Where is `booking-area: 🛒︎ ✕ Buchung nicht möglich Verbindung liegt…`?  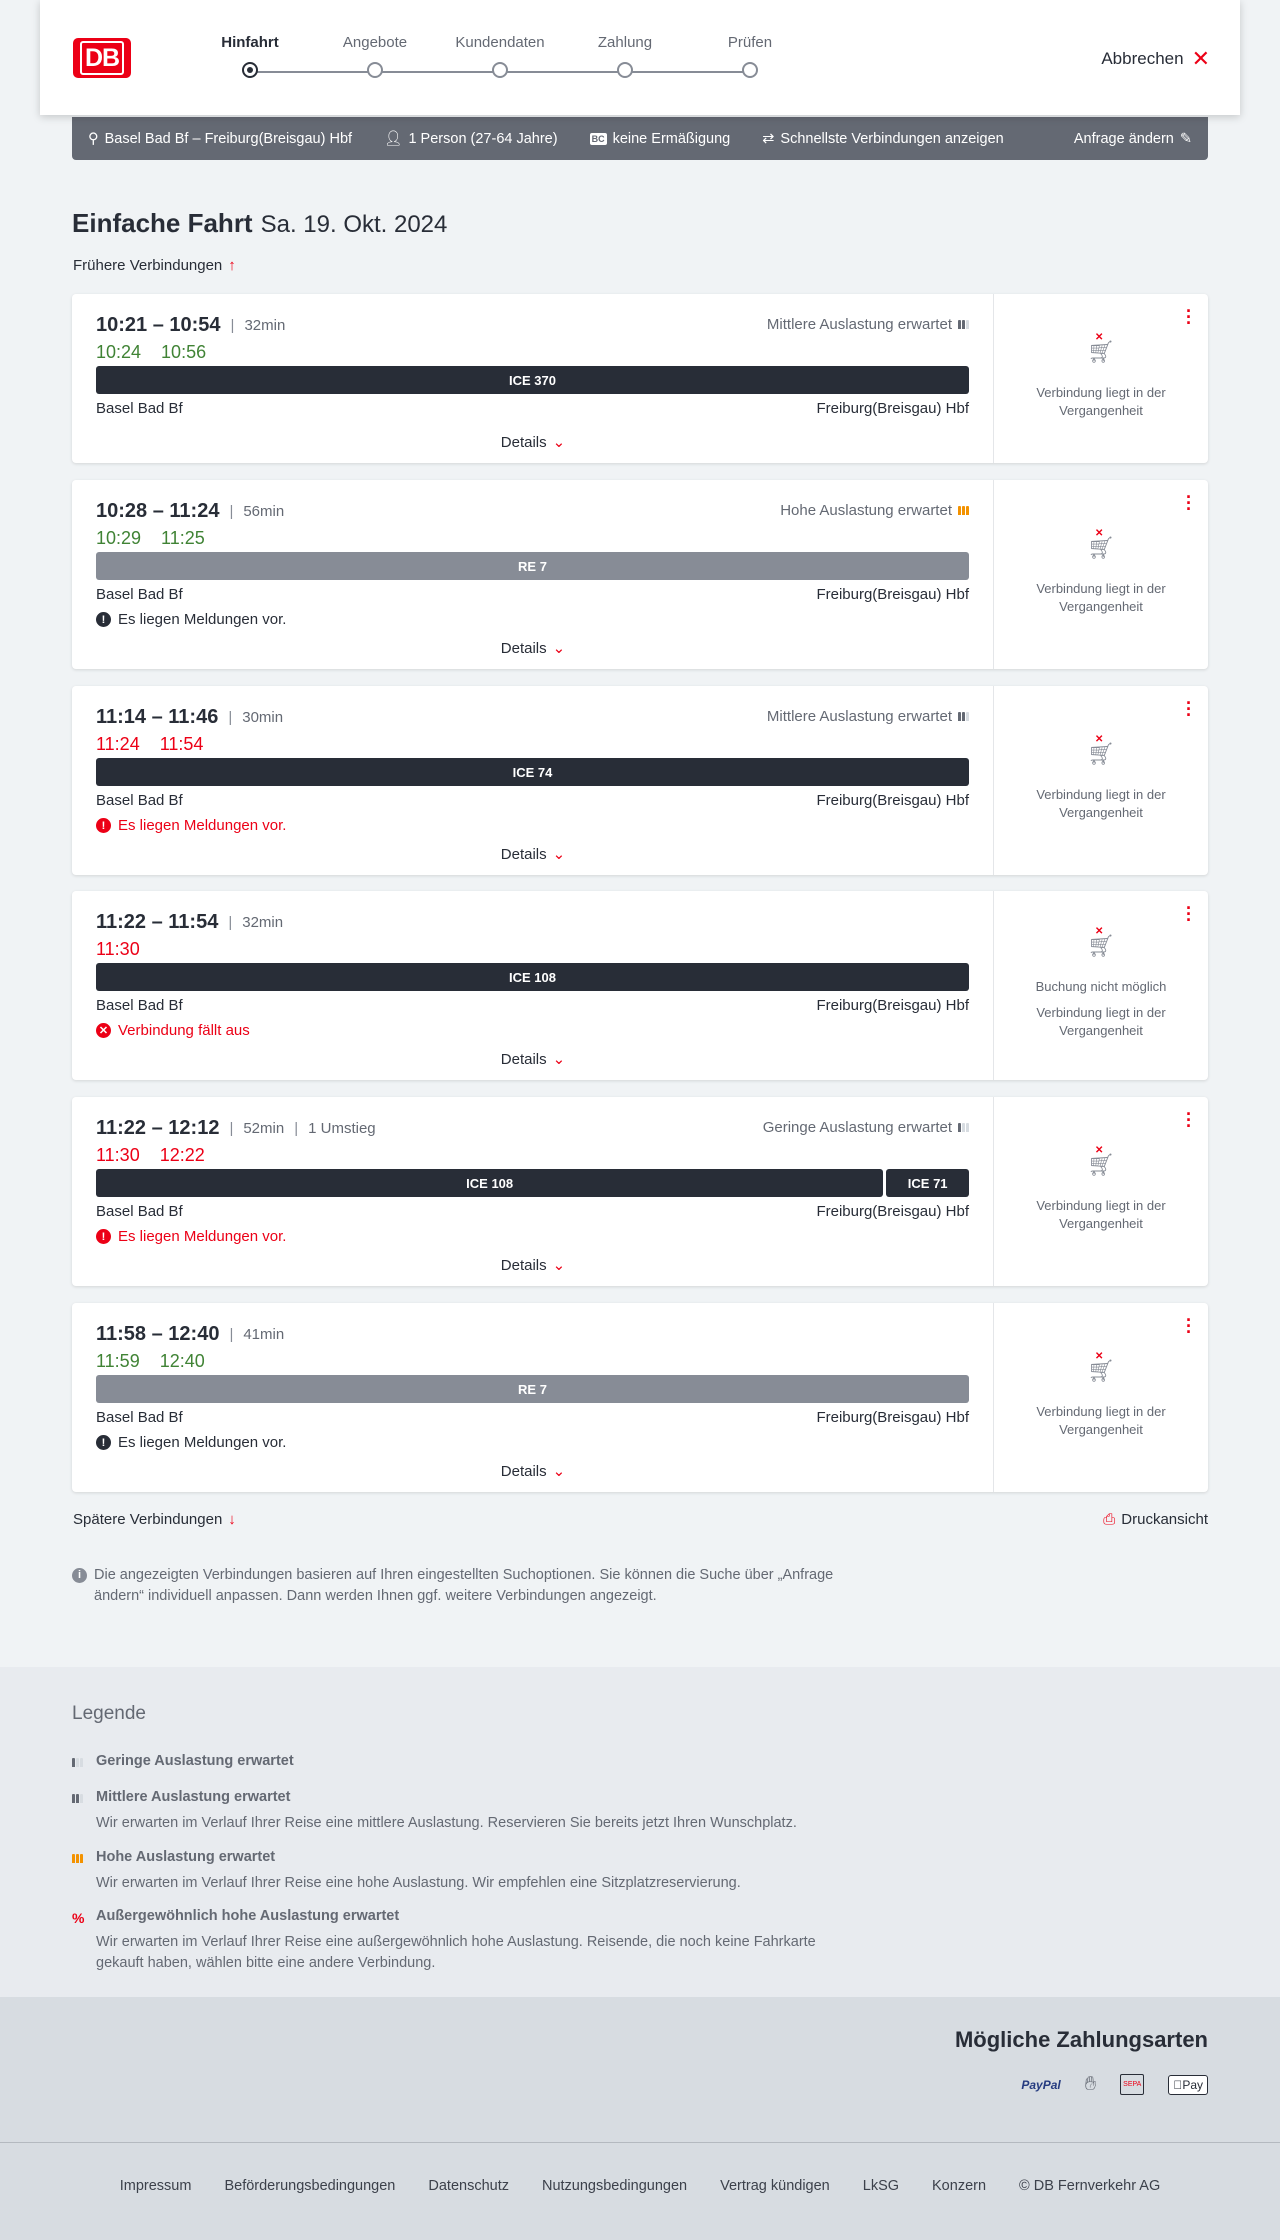
booking-area: 🛒︎ ✕ Buchung nicht möglich Verbindung liegt… is located at coordinates (1101, 985).